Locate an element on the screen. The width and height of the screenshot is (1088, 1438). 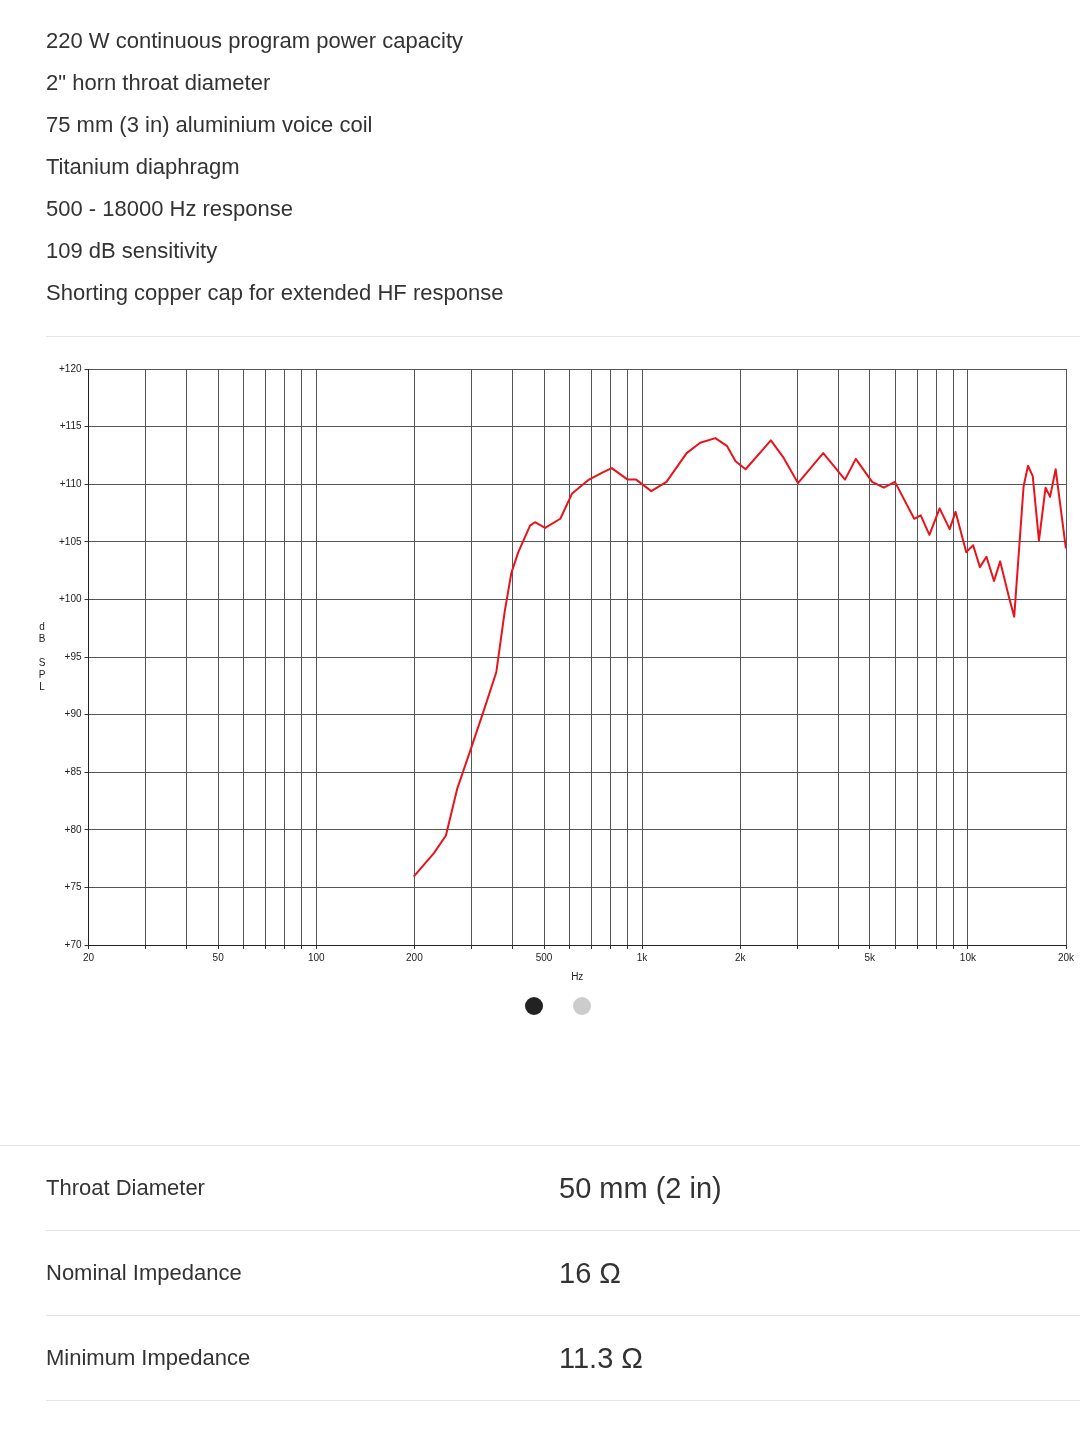
y-tick-label: +85 is located at coordinates (73, 771).